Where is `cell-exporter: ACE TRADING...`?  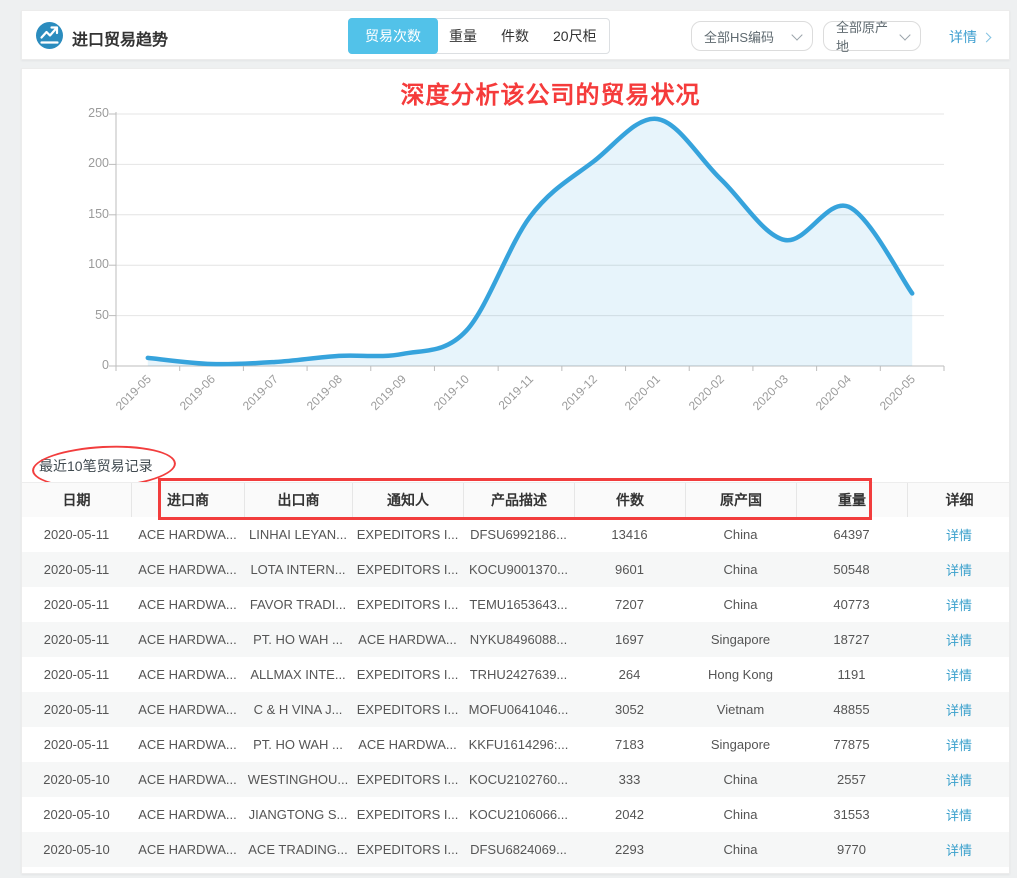 cell-exporter: ACE TRADING... is located at coordinates (298, 849).